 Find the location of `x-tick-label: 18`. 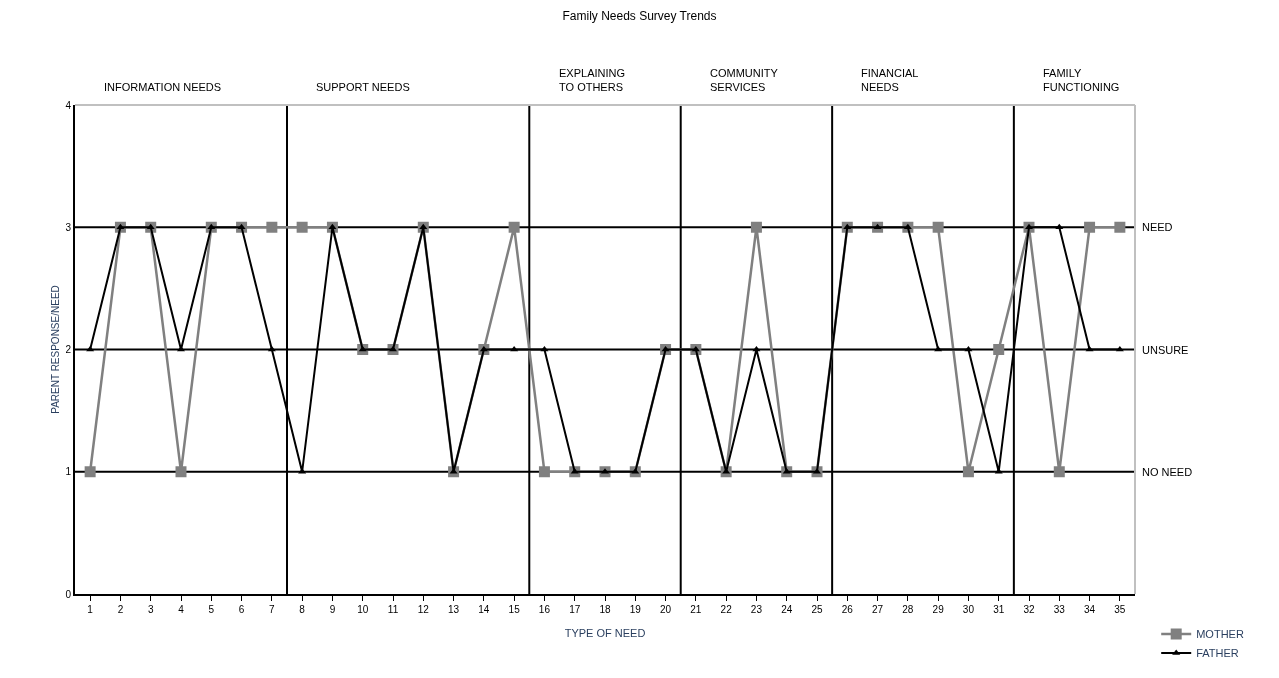

x-tick-label: 18 is located at coordinates (605, 609).